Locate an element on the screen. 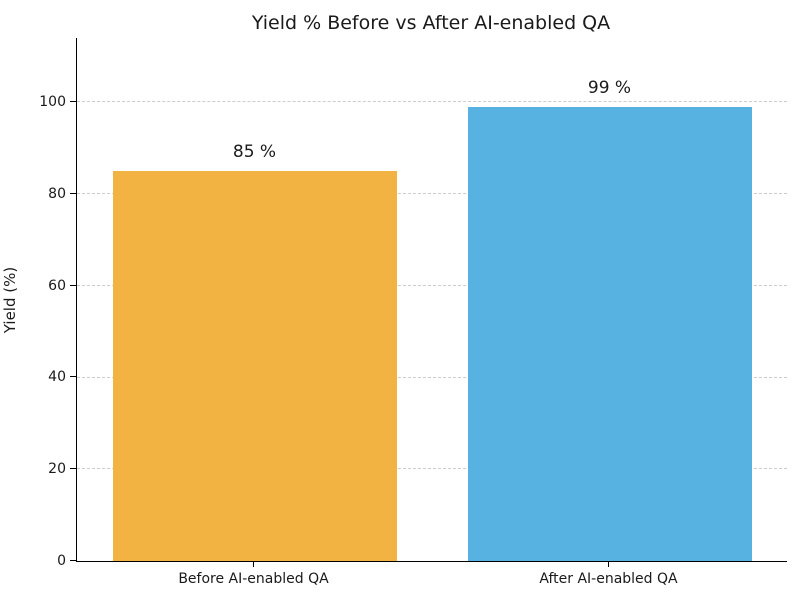  gridline-y40 is located at coordinates (432, 377).